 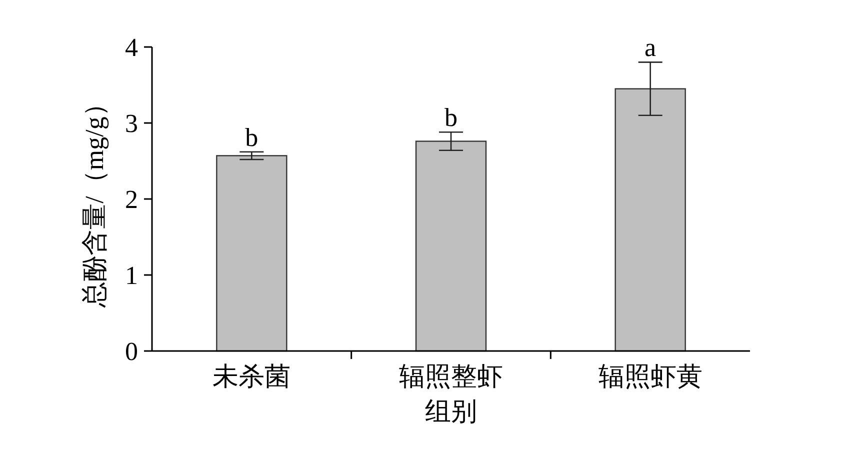 What do you see at coordinates (131, 275) in the screenshot?
I see `y-tick-label: 1` at bounding box center [131, 275].